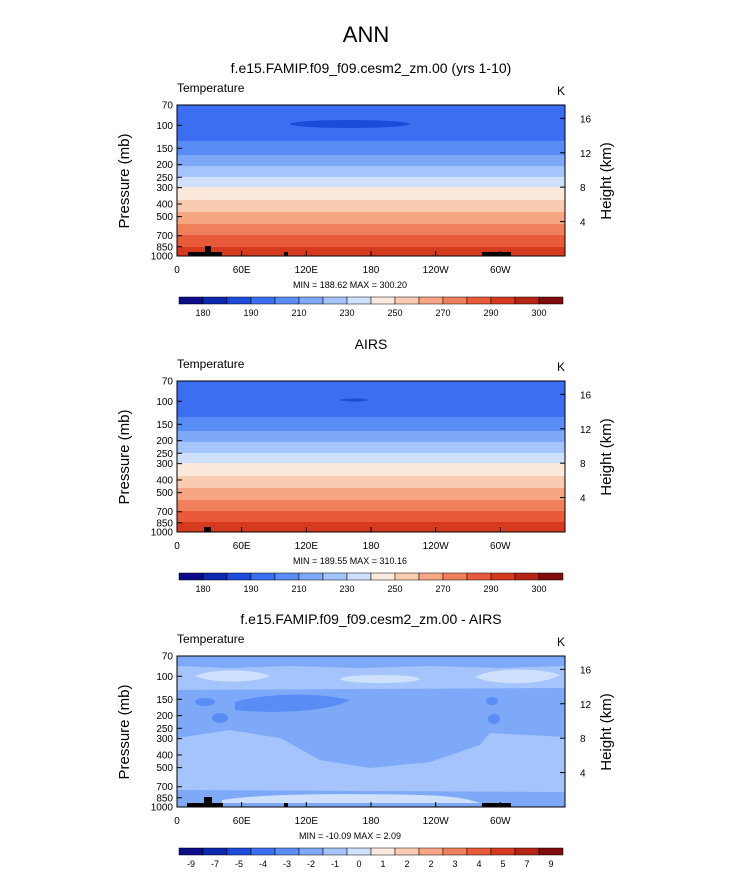 The height and width of the screenshot is (872, 733). What do you see at coordinates (342, 814) in the screenshot?
I see `x-axis: 0 60E 120E 180 120W 60W` at bounding box center [342, 814].